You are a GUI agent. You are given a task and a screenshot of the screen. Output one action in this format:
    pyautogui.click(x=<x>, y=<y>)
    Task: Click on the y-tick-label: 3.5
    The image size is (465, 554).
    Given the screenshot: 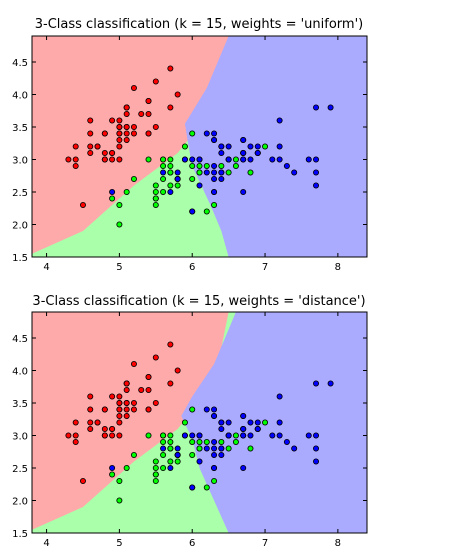 What is the action you would take?
    pyautogui.click(x=20, y=128)
    